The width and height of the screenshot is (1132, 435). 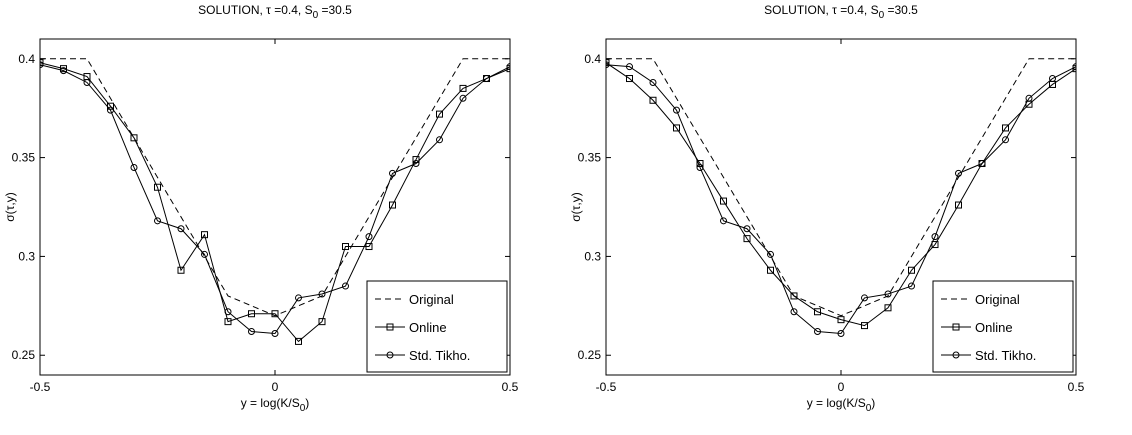 I want to click on x-tick-label: 0, so click(x=841, y=387).